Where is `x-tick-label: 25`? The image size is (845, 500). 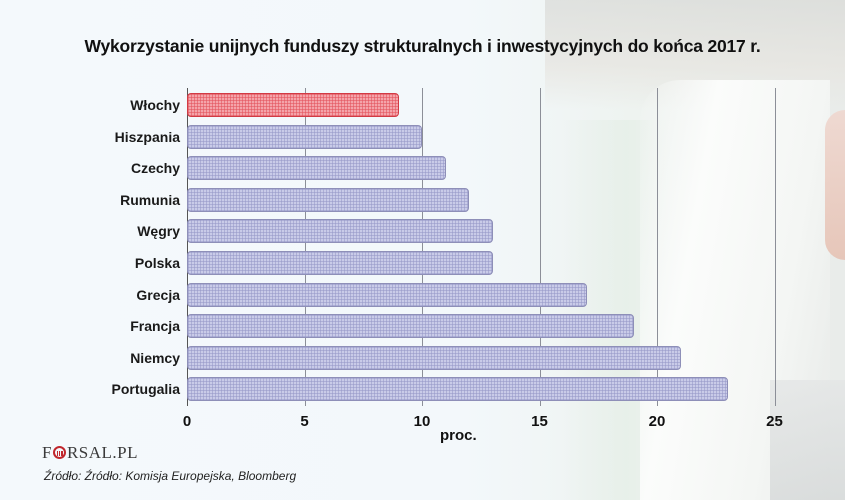 x-tick-label: 25 is located at coordinates (774, 421).